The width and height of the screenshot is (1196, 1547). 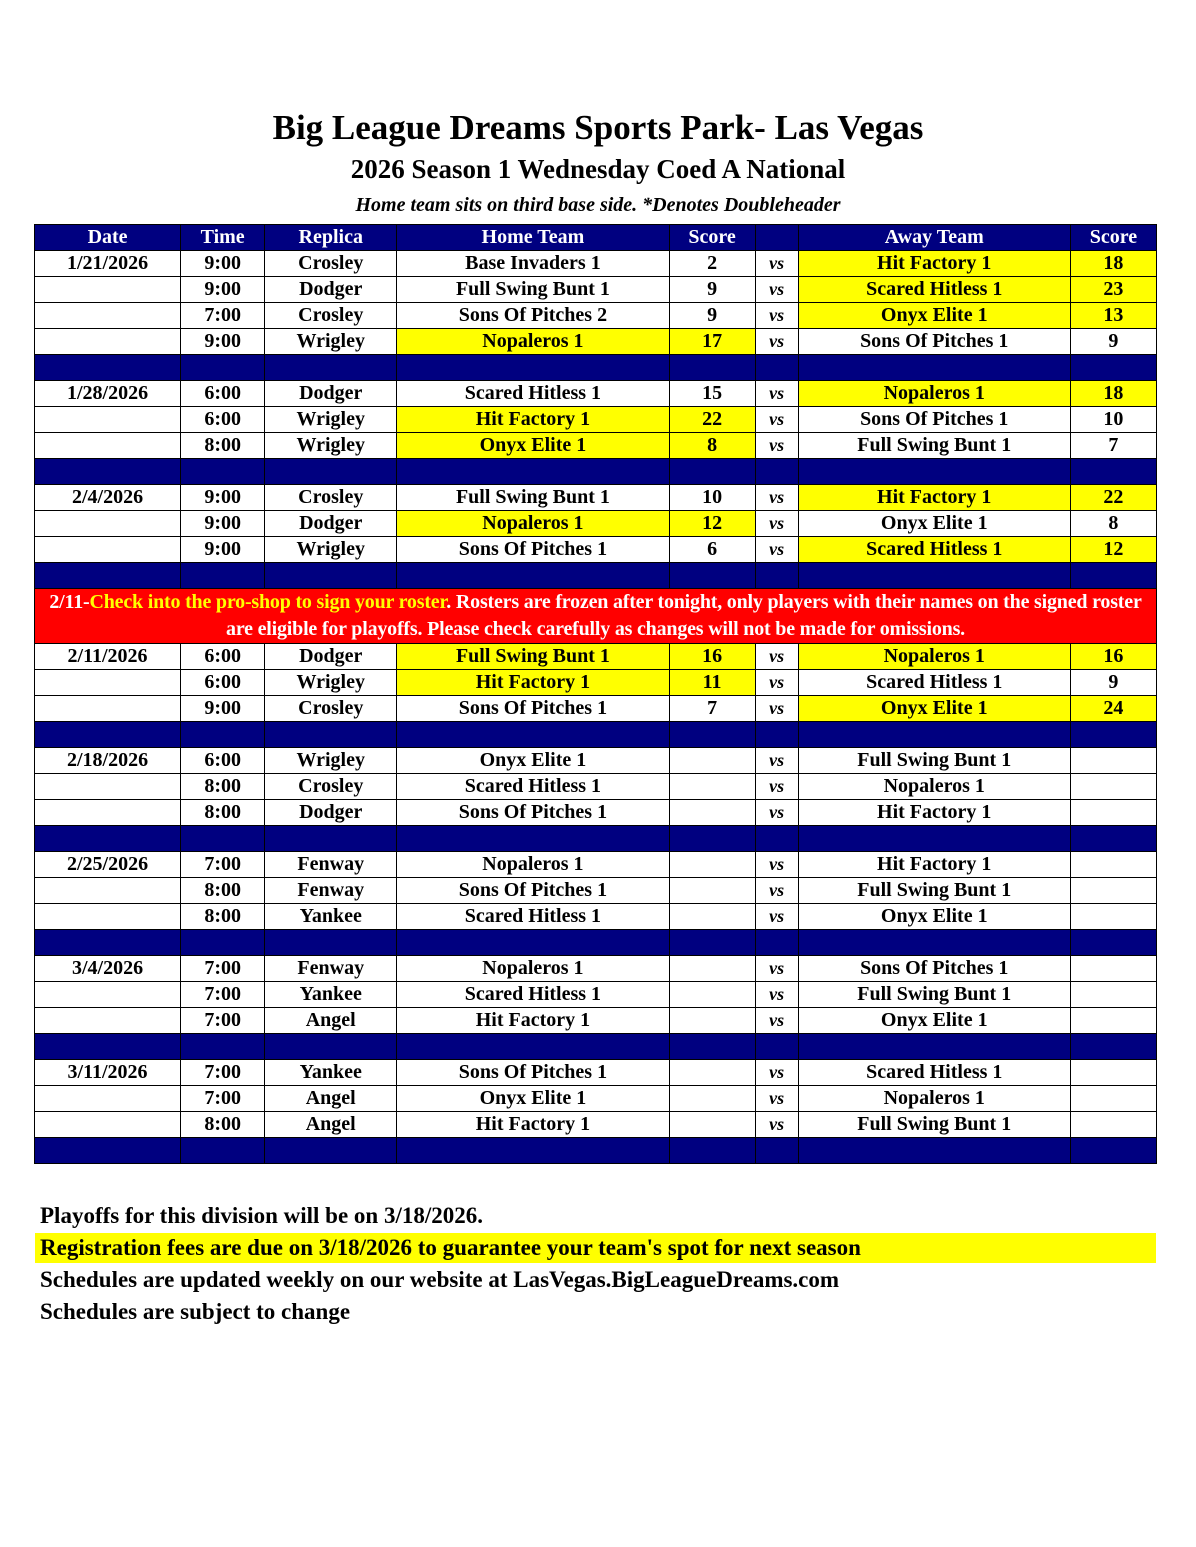 I want to click on game-date: 1/21/2026, so click(x=107, y=263).